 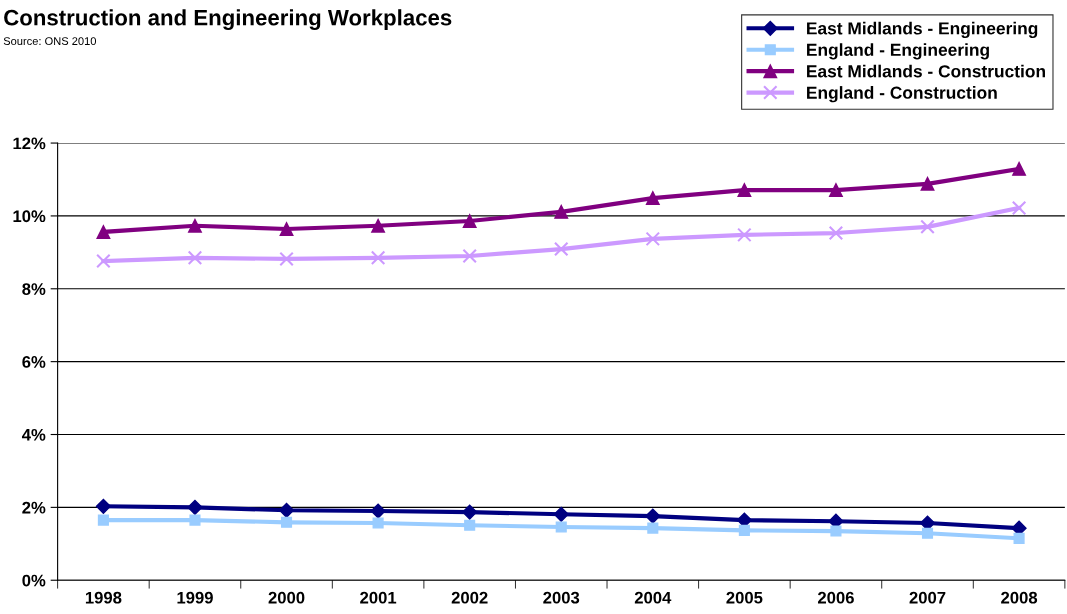 I want to click on x-tick-label: 2004, so click(x=653, y=597).